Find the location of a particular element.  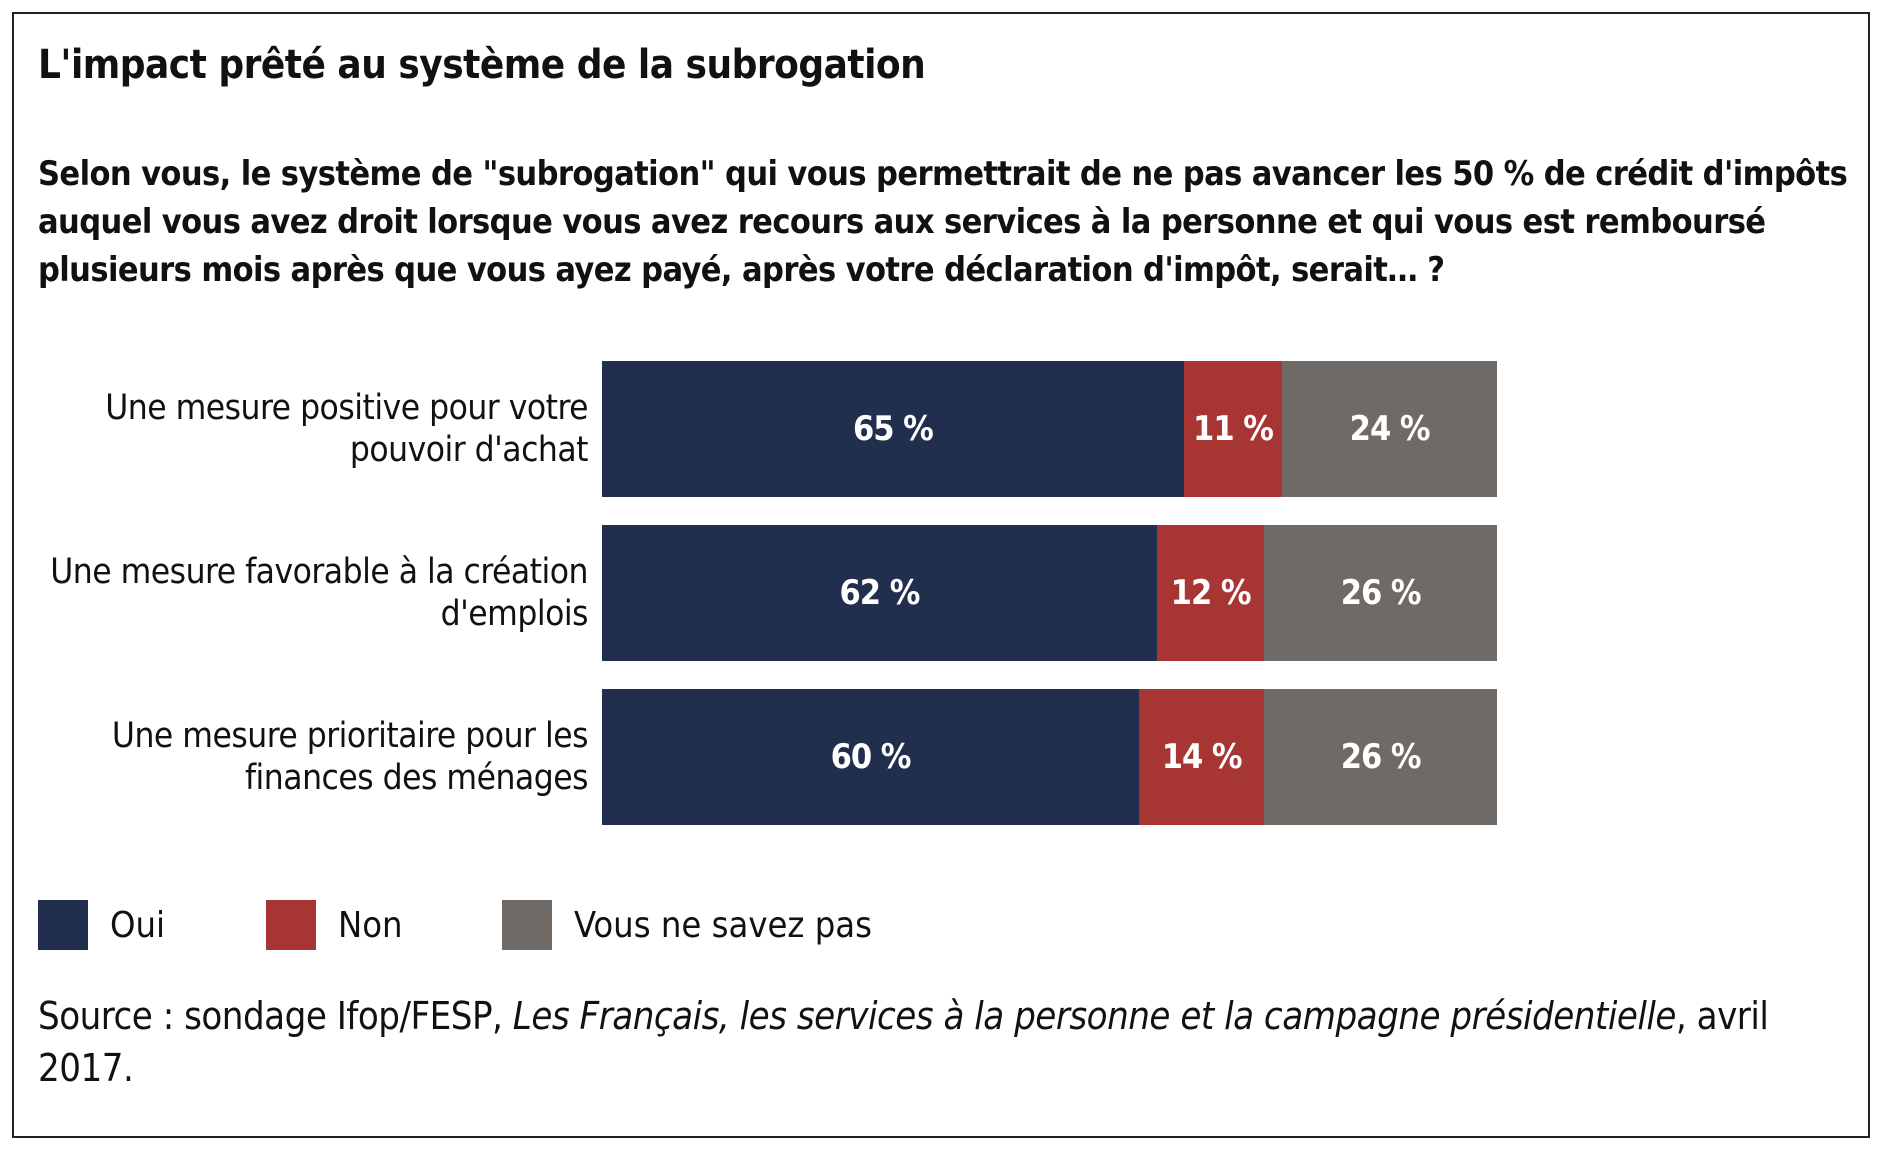

data-label: 12 % is located at coordinates (1211, 593).